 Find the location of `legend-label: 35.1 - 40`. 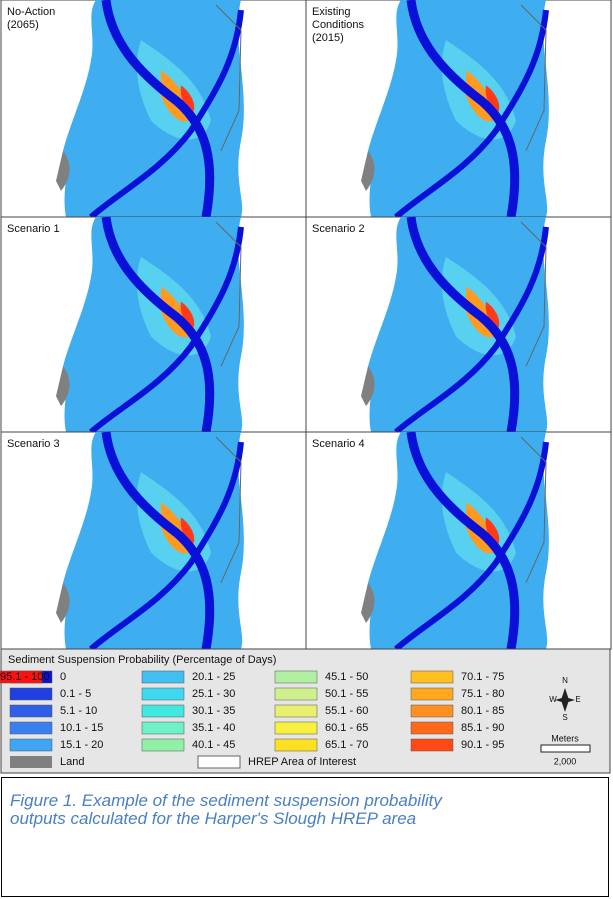

legend-label: 35.1 - 40 is located at coordinates (213, 728).